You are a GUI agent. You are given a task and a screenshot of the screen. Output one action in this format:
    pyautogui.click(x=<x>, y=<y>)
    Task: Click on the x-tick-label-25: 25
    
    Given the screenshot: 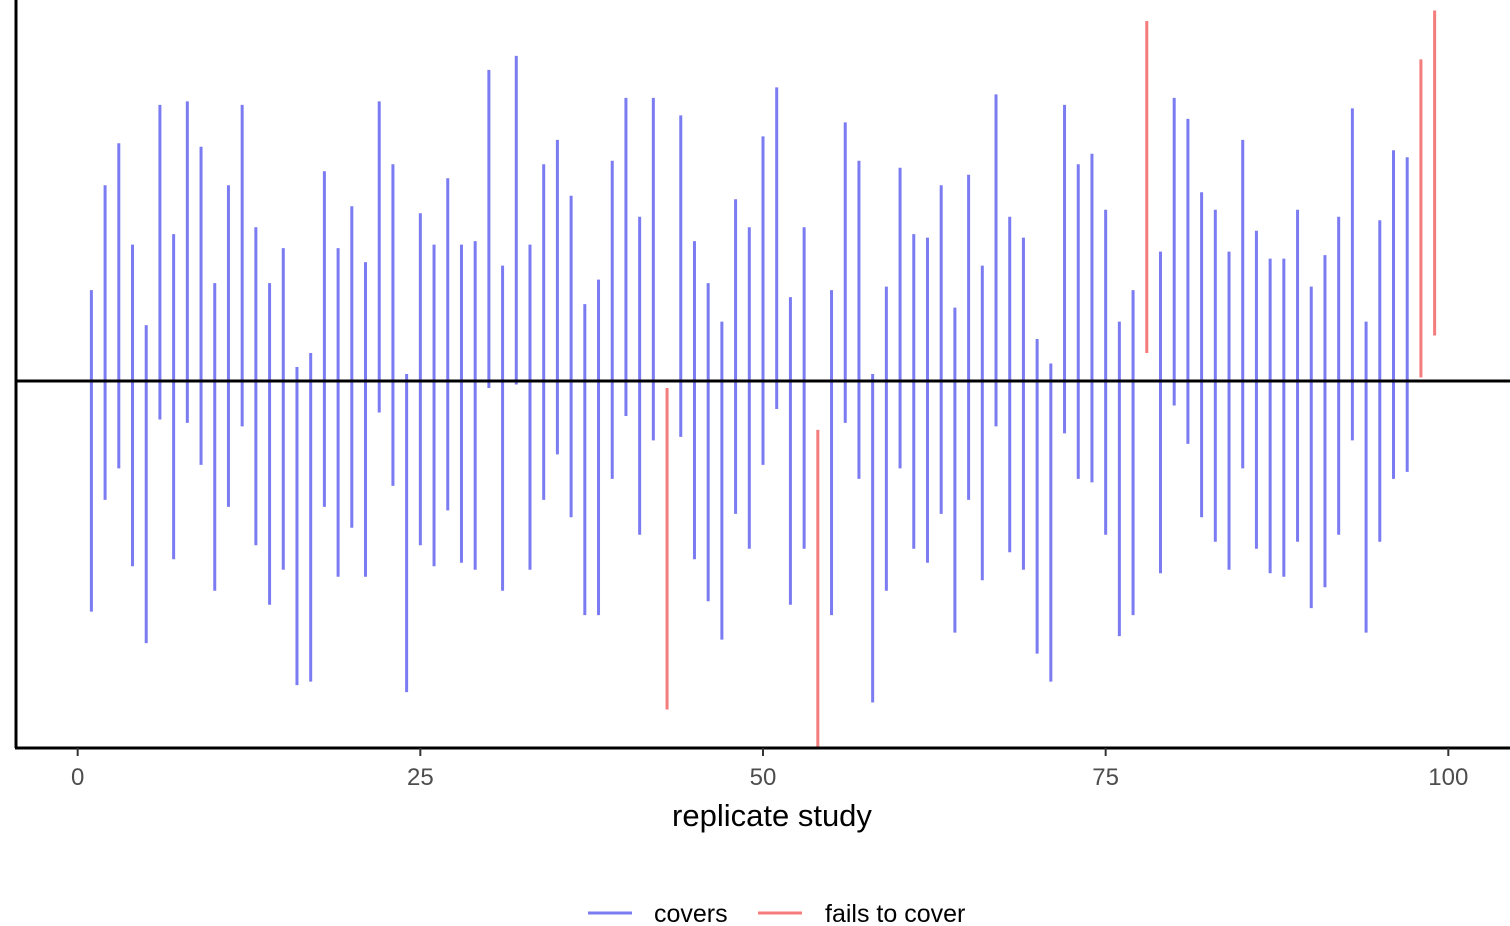 What is the action you would take?
    pyautogui.click(x=420, y=777)
    